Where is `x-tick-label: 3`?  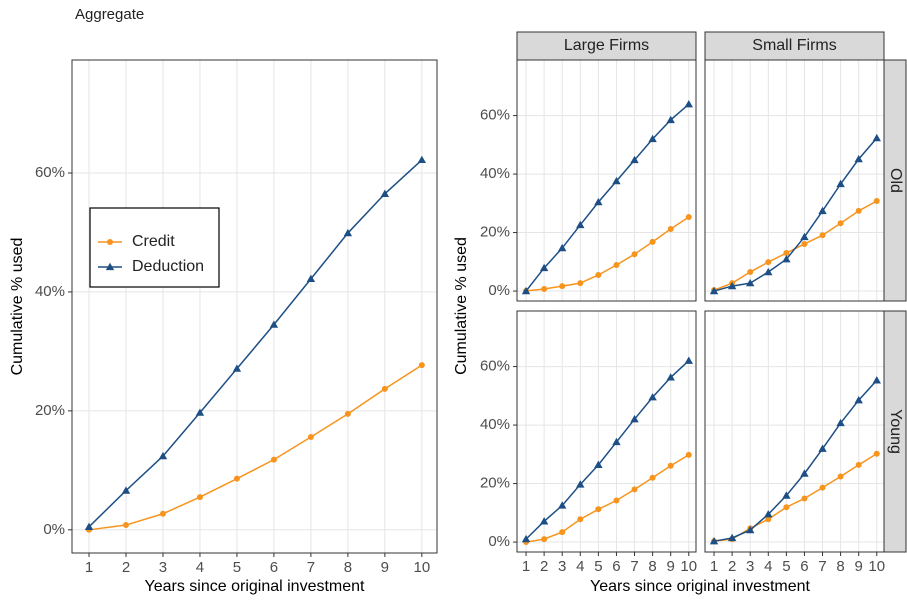
x-tick-label: 3 is located at coordinates (163, 567).